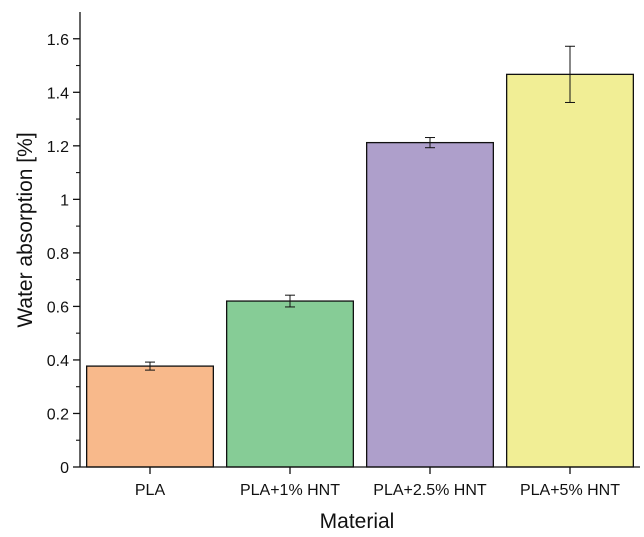 This screenshot has height=537, width=644. I want to click on y-tick-label: 1.2, so click(58, 147).